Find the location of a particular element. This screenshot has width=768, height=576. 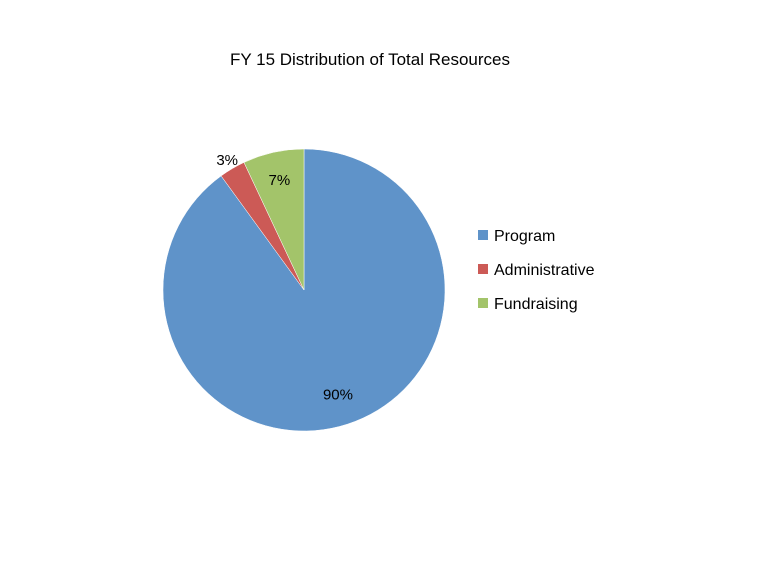

chart-title: FY 15 Distribution of Total Resources is located at coordinates (369, 59).